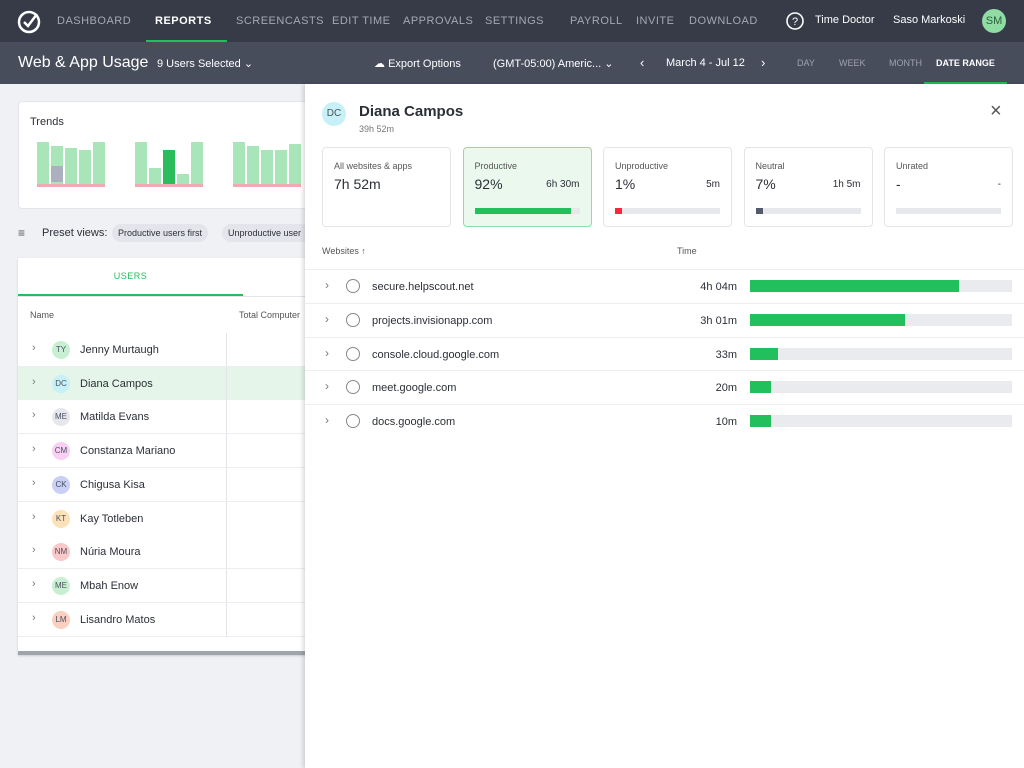  Describe the element at coordinates (846, 184) in the screenshot. I see `card-time: 1h 5m` at that location.